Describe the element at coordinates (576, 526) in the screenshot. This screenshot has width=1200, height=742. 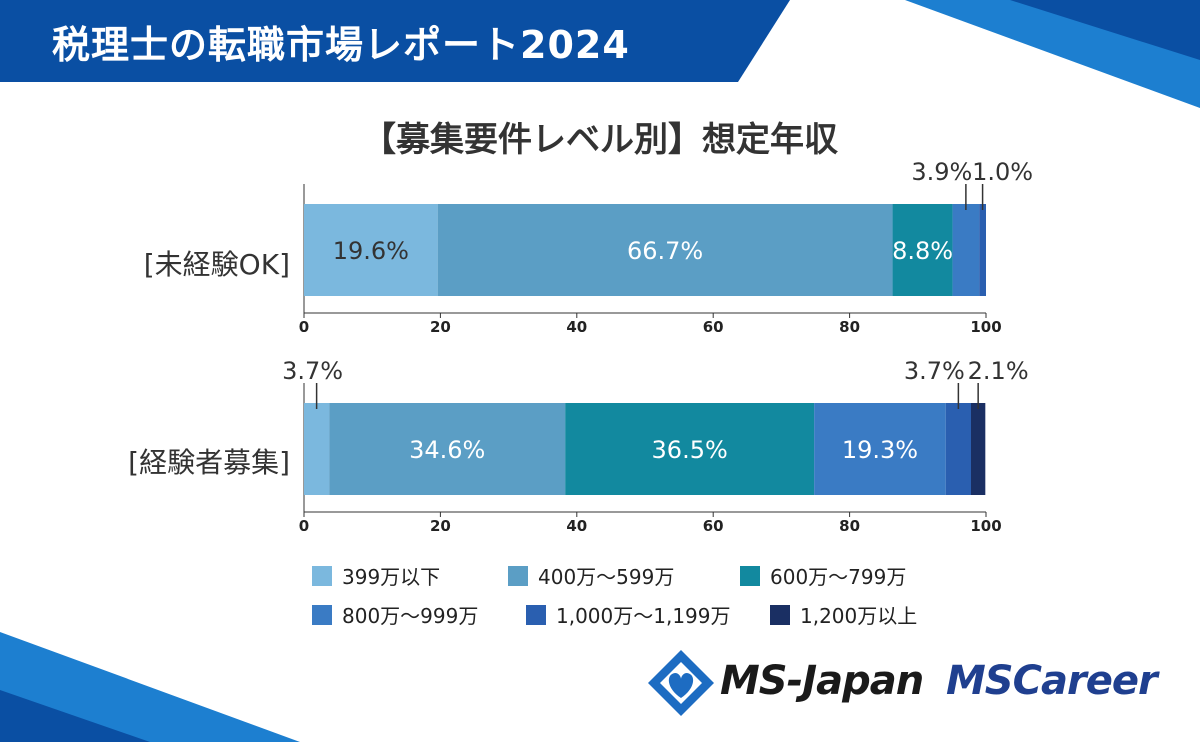
I see `x-tick-label-1-2: 40` at that location.